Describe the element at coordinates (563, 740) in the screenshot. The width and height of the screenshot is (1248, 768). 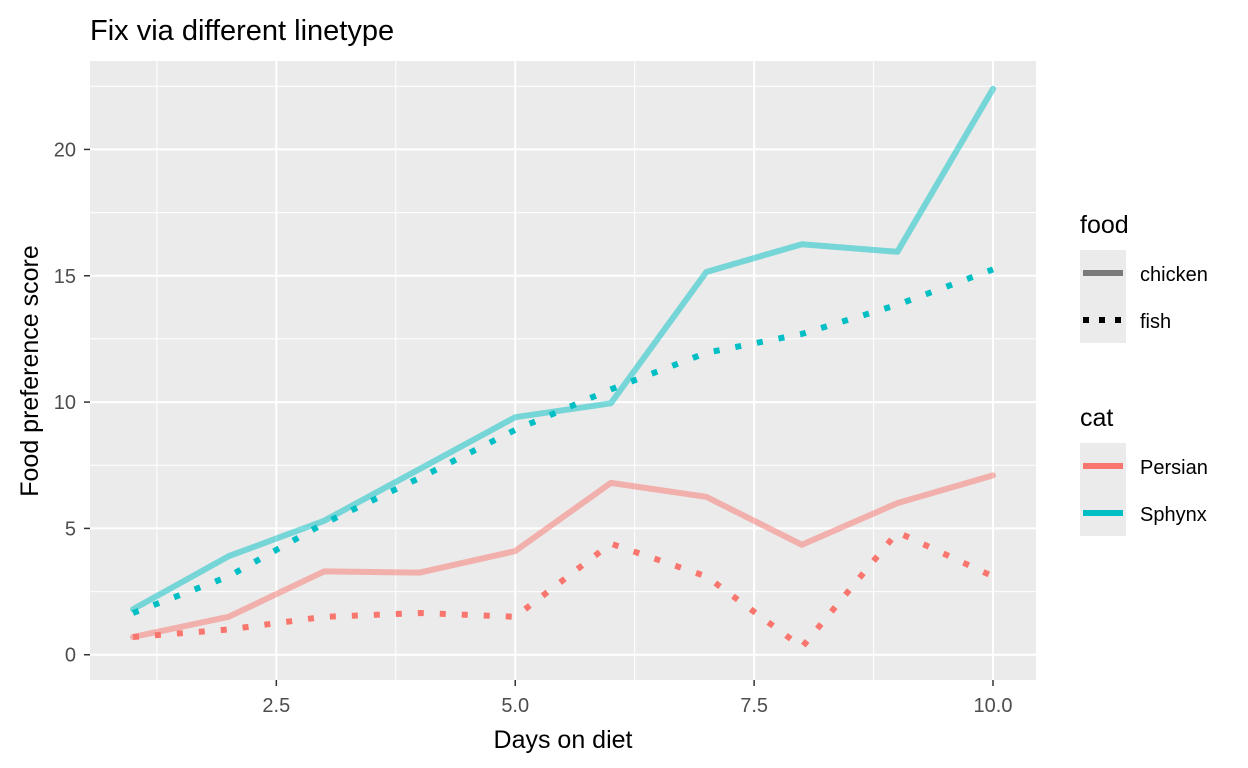
I see `x-axis-title: Days on diet` at that location.